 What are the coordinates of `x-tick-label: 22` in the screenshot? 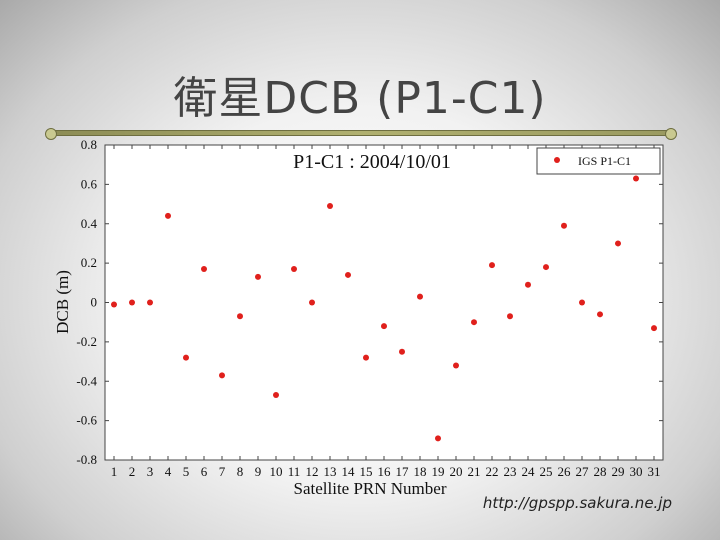 It's located at (492, 471).